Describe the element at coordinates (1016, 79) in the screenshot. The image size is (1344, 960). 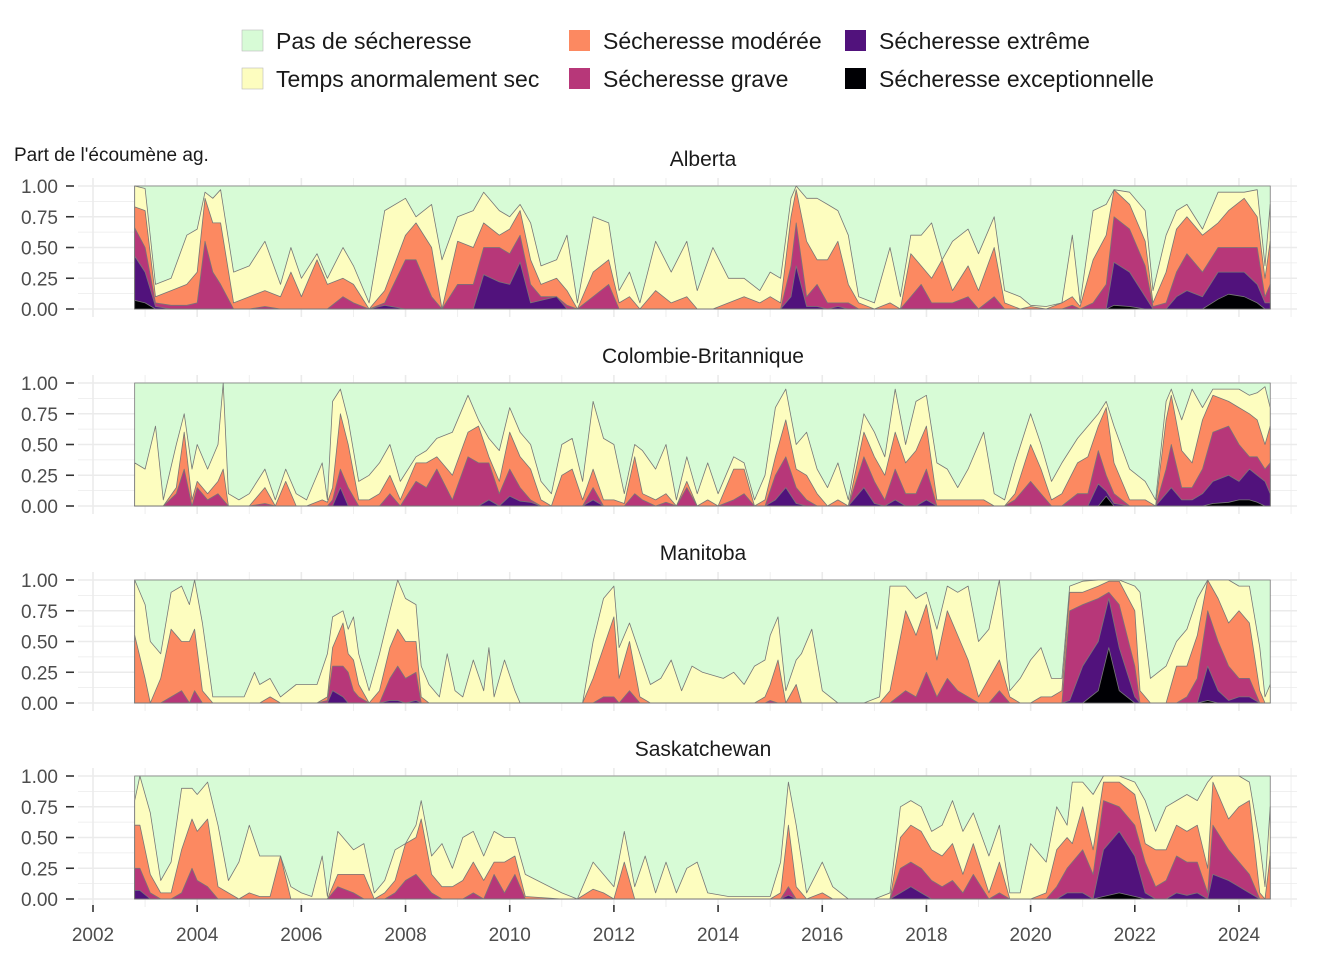
I see `legend-label-d4: Sécheresse exceptionnelle` at that location.